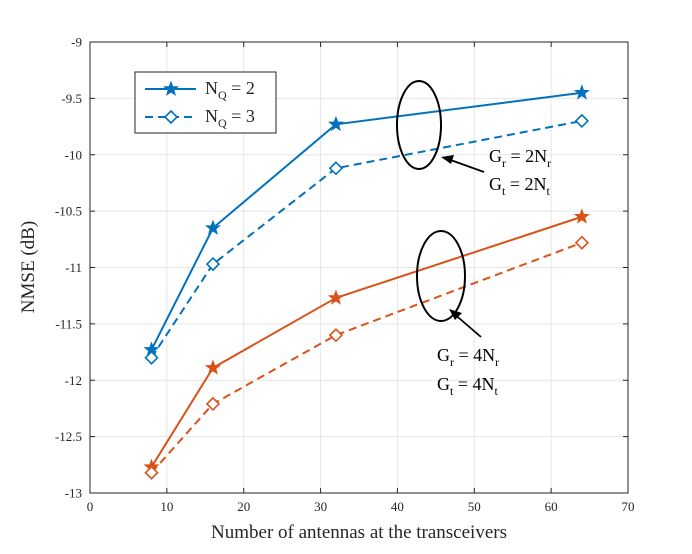  I want to click on legend-box, so click(205, 102).